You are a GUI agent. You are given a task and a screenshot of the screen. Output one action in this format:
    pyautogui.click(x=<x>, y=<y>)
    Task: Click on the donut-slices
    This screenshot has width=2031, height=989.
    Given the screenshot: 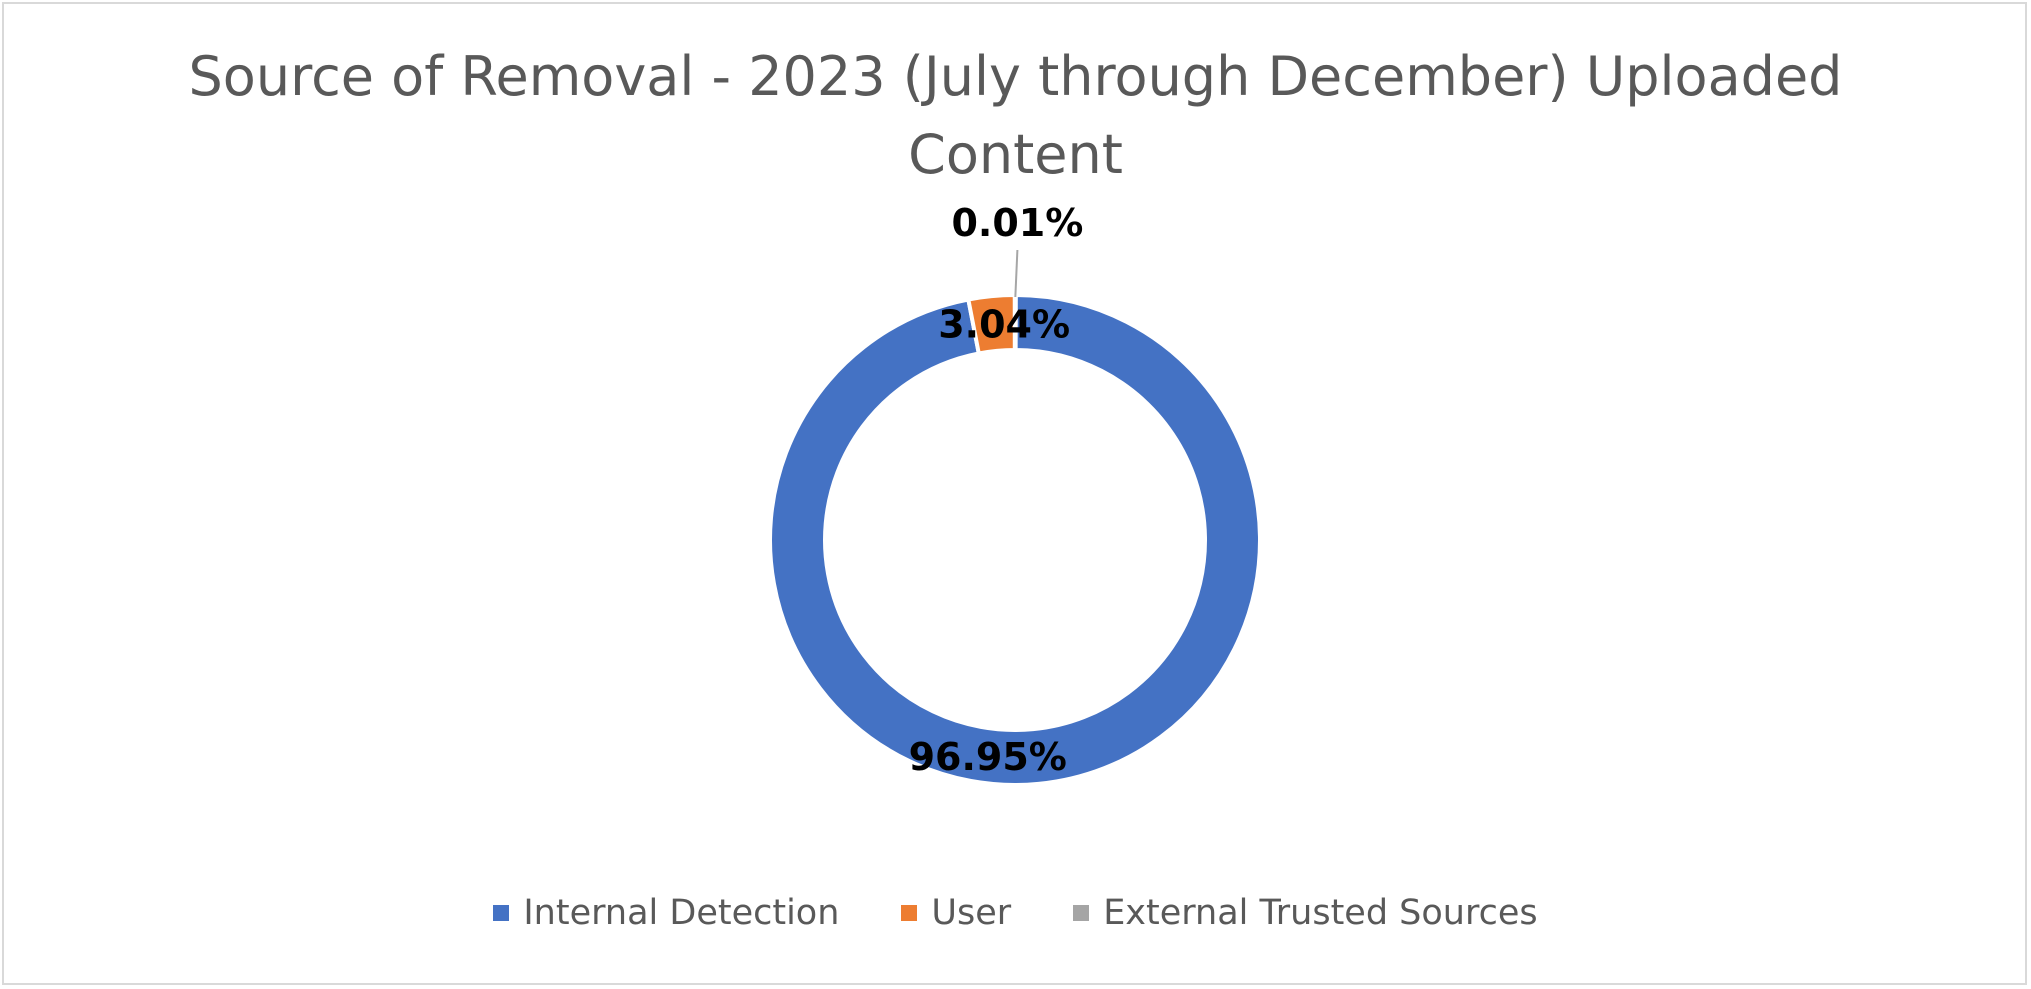 What is the action you would take?
    pyautogui.click(x=1015, y=539)
    